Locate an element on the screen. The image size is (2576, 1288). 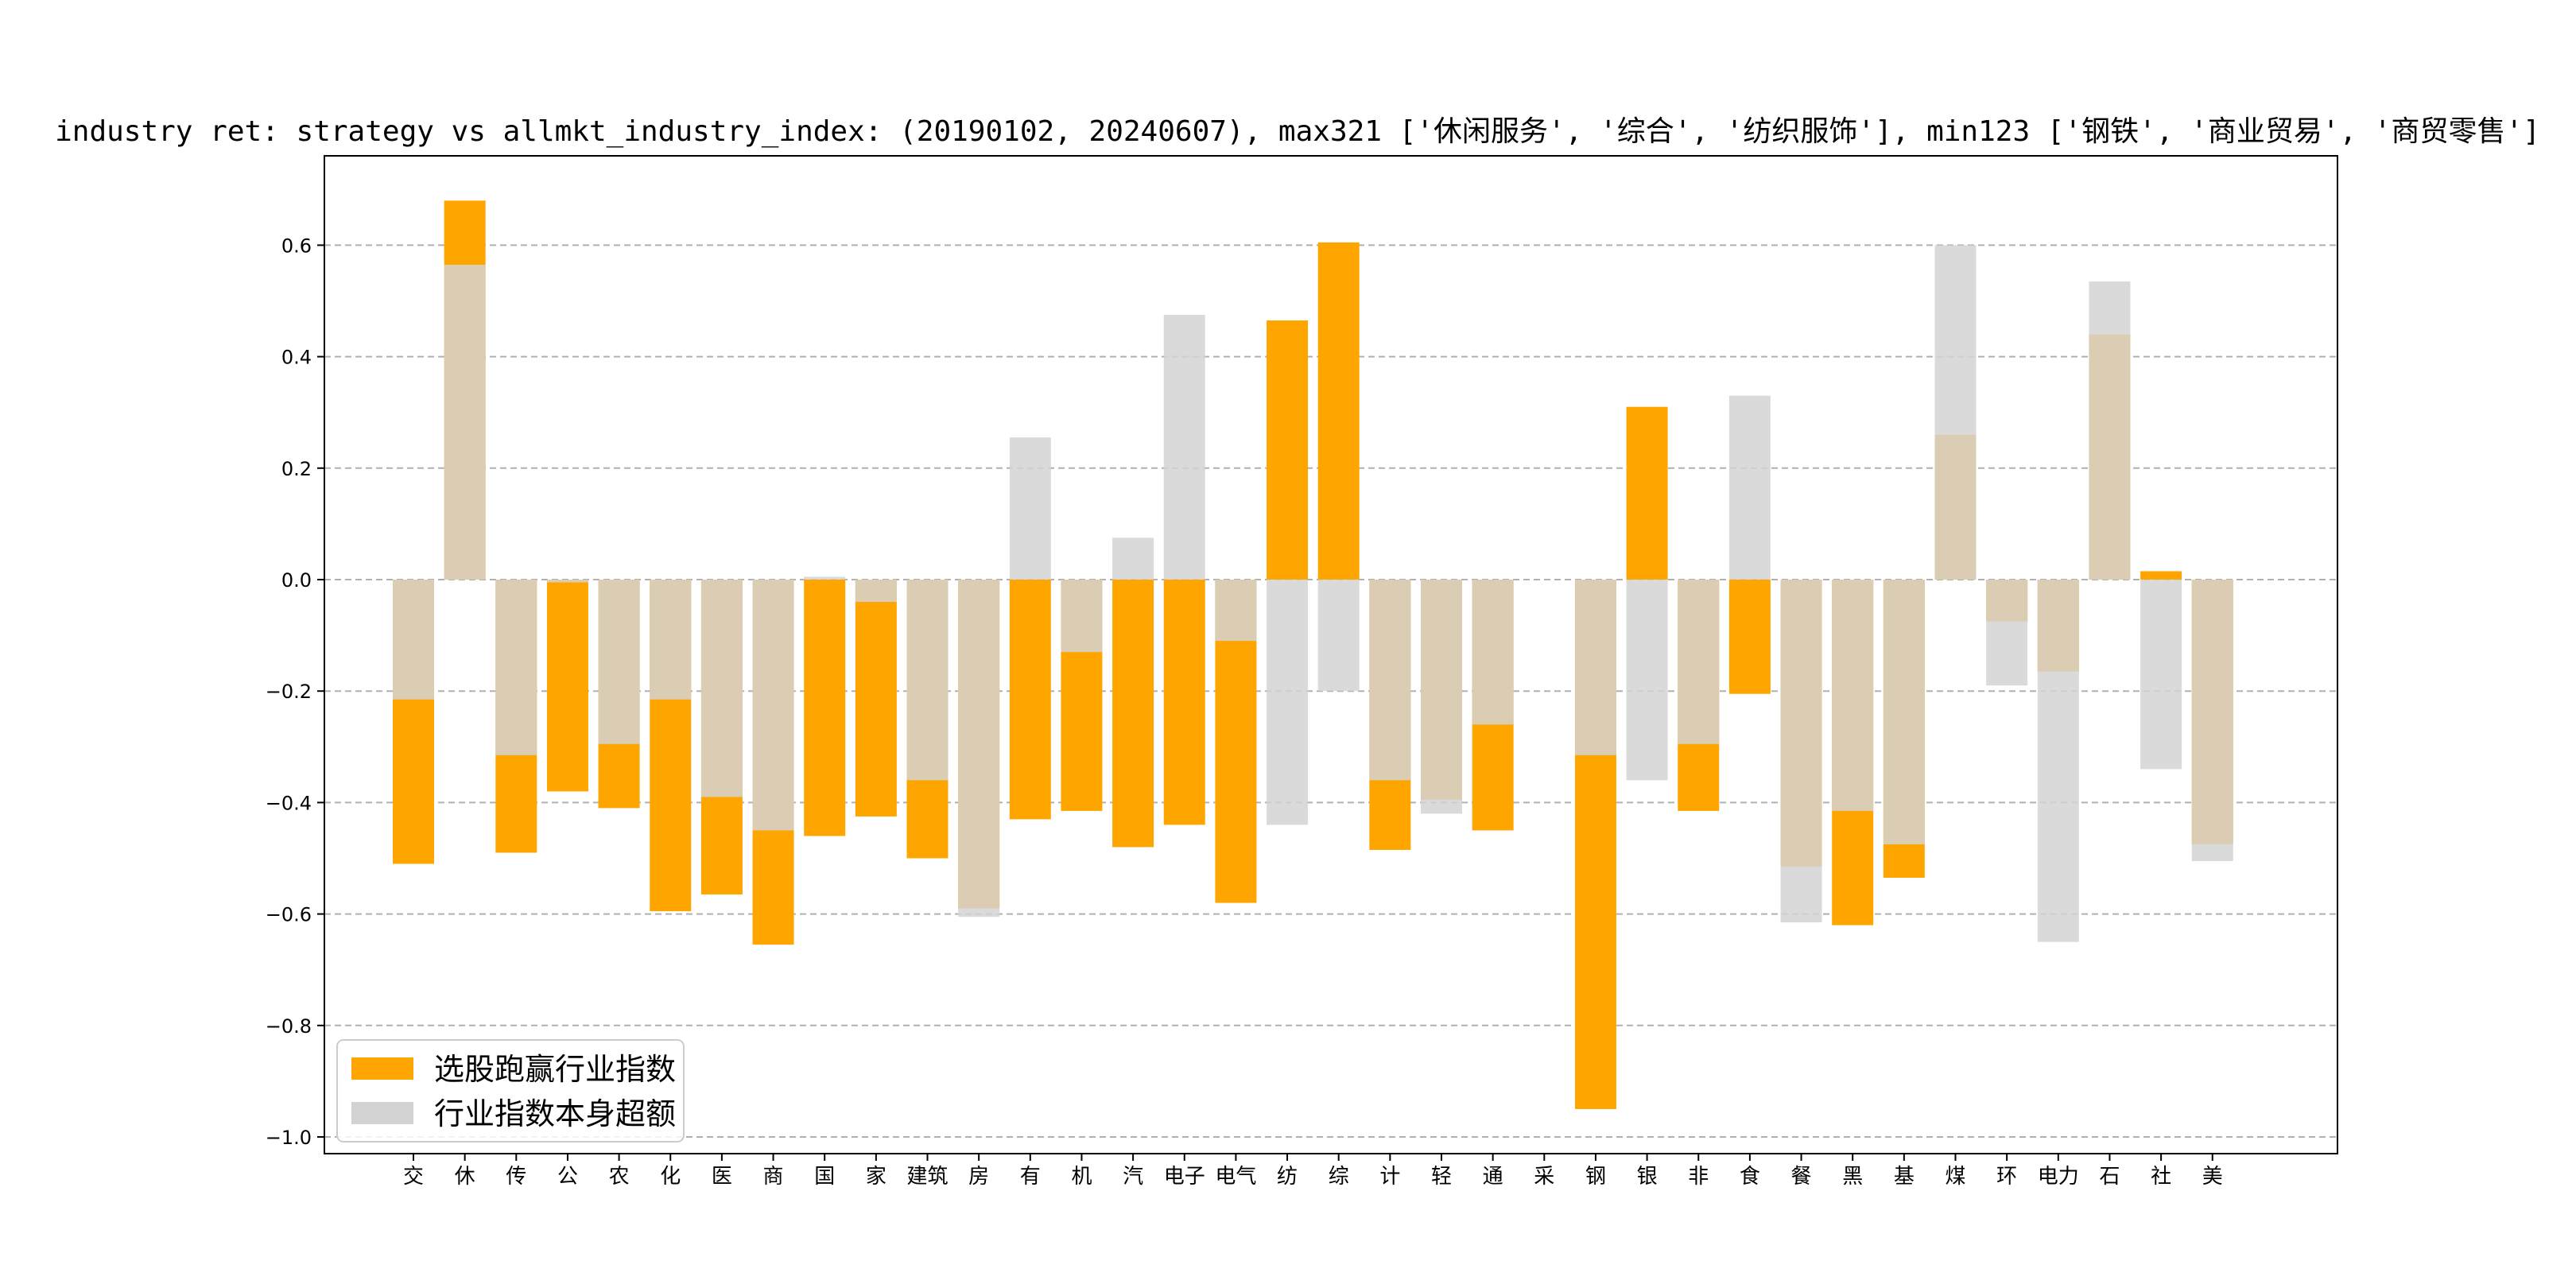
x-tick-label: 轻 is located at coordinates (1442, 1177).